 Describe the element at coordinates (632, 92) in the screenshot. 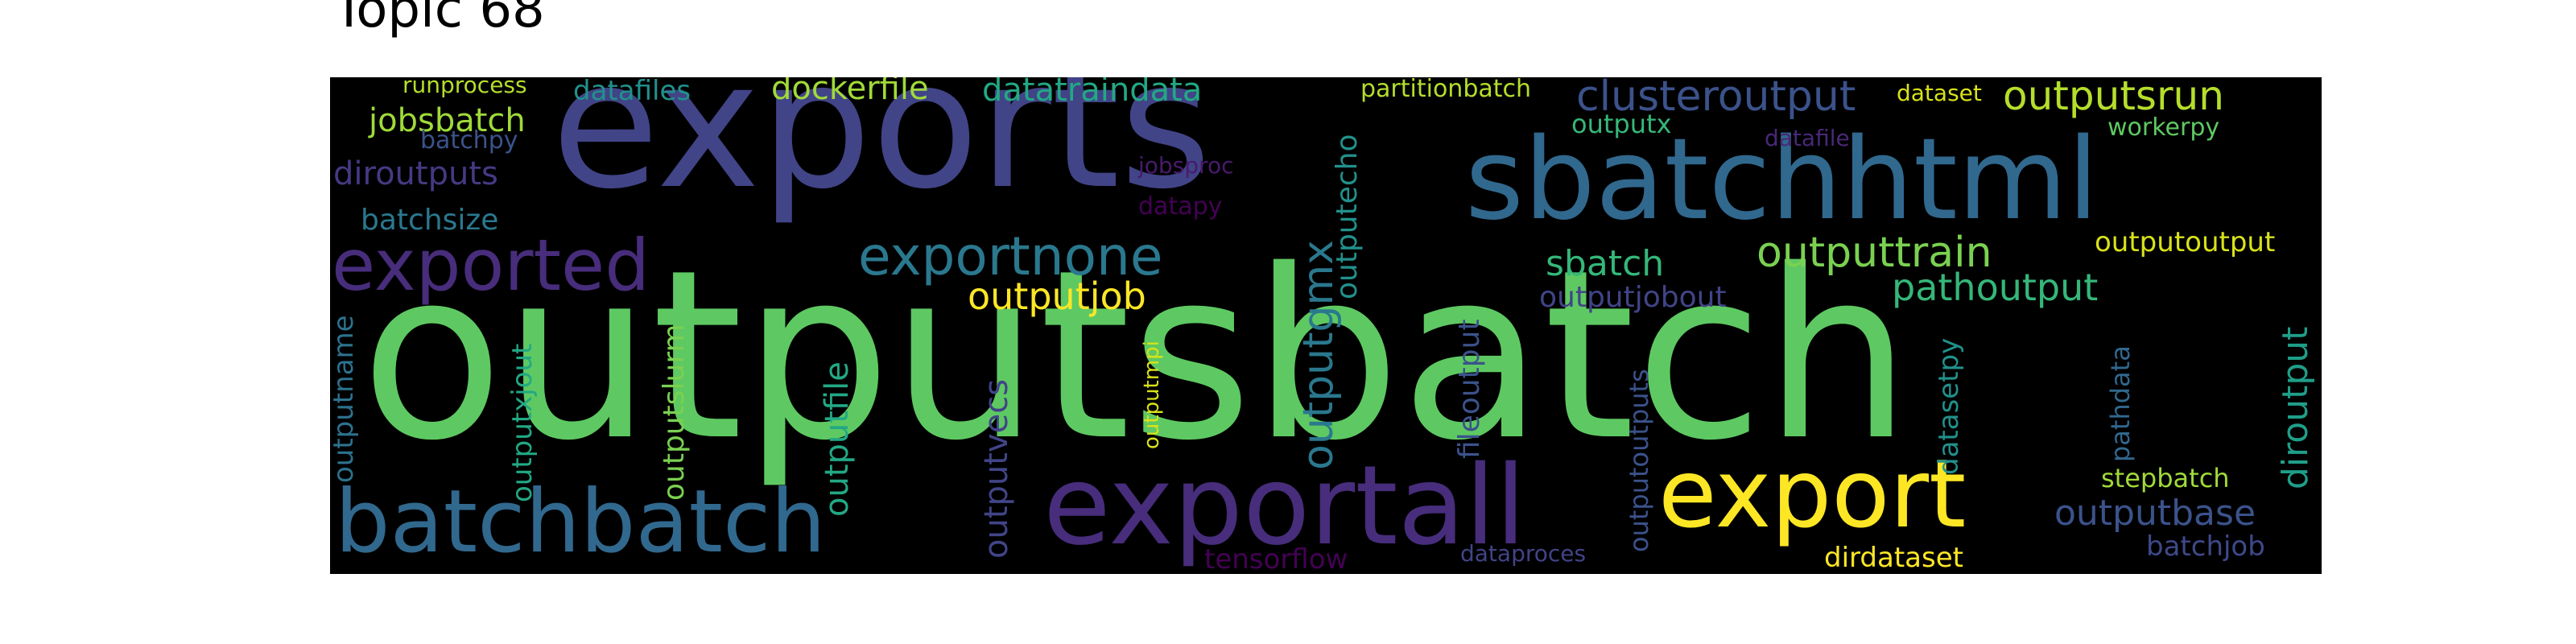

I see `word-datafiles: datafiles` at that location.